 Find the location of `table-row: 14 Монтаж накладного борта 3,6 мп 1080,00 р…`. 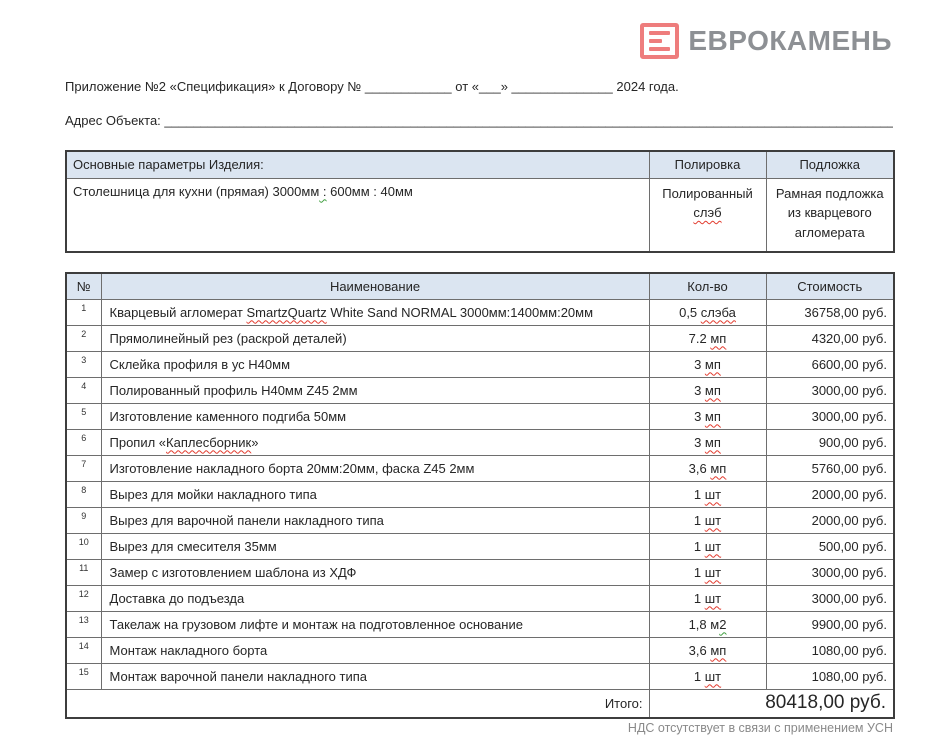

table-row: 14 Монтаж накладного борта 3,6 мп 1080,00 р… is located at coordinates (480, 650).